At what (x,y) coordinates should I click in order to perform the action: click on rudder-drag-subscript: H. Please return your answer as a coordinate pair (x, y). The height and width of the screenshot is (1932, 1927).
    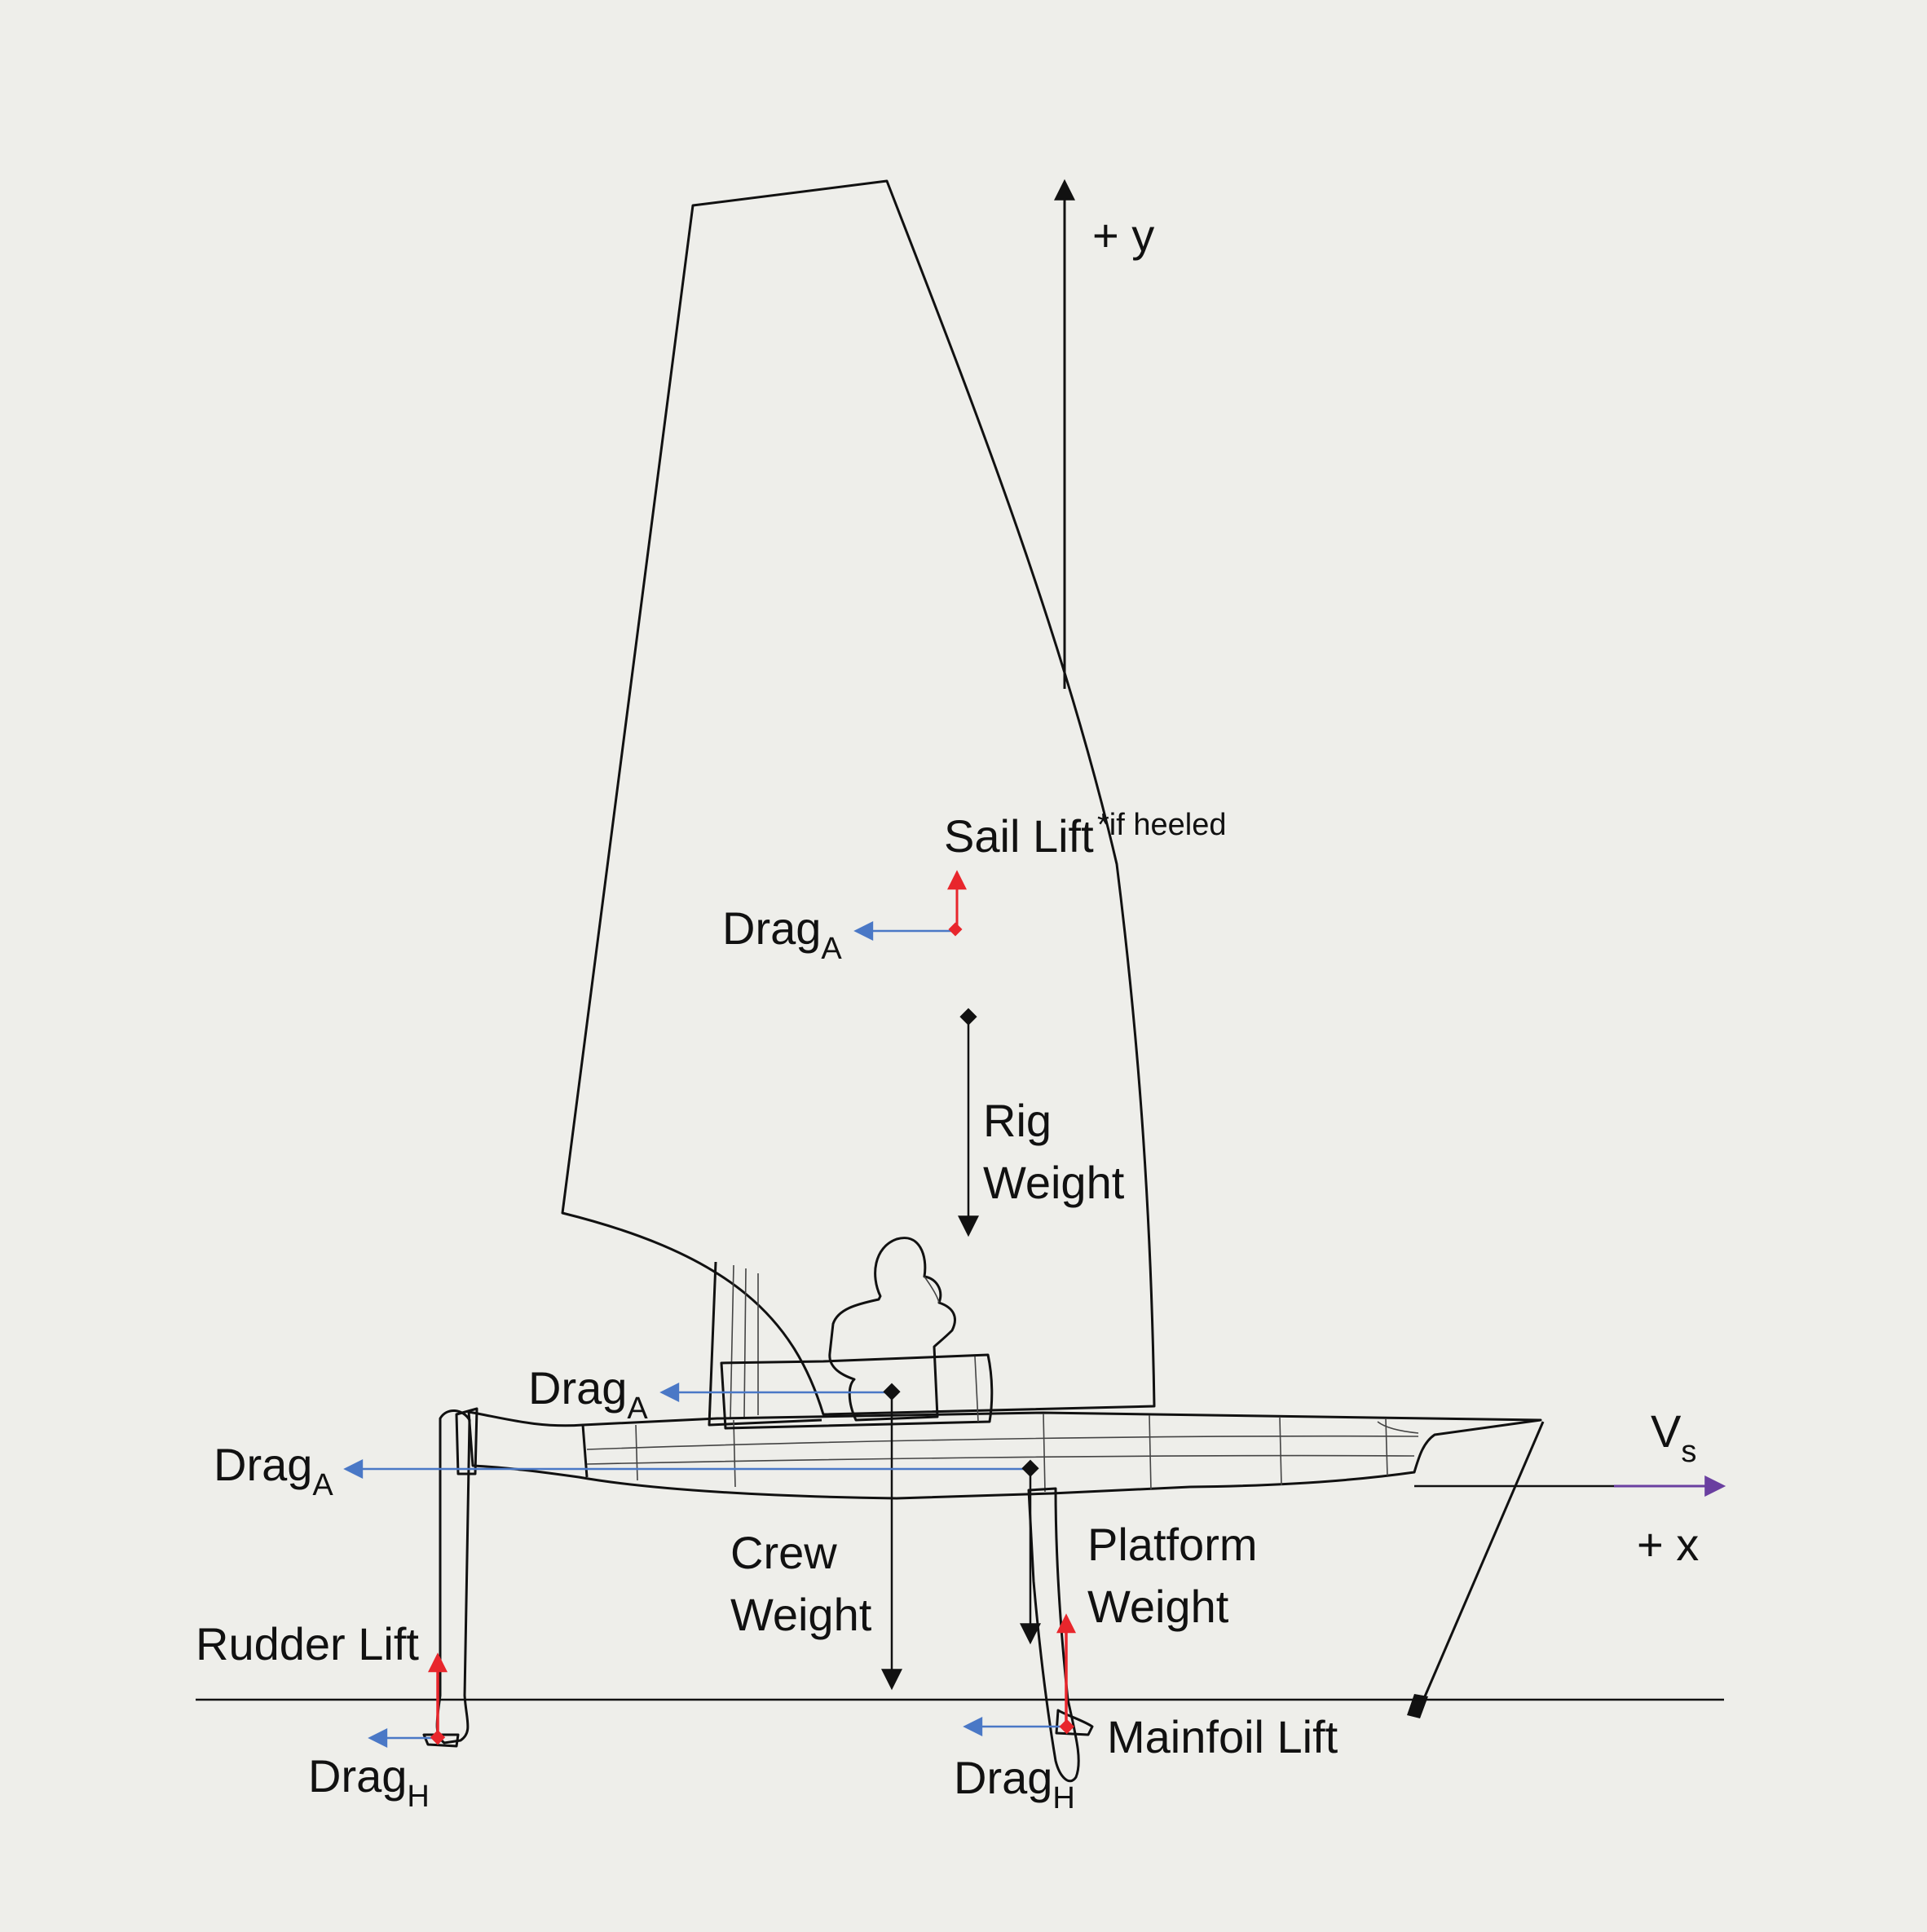
    Looking at the image, I should click on (418, 1797).